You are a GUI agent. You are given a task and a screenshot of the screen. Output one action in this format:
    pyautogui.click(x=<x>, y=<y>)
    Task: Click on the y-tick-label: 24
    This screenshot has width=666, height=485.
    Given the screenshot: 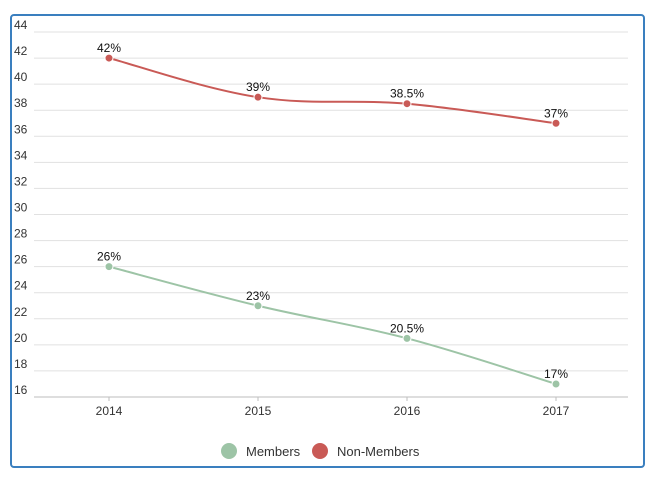 What is the action you would take?
    pyautogui.click(x=21, y=286)
    